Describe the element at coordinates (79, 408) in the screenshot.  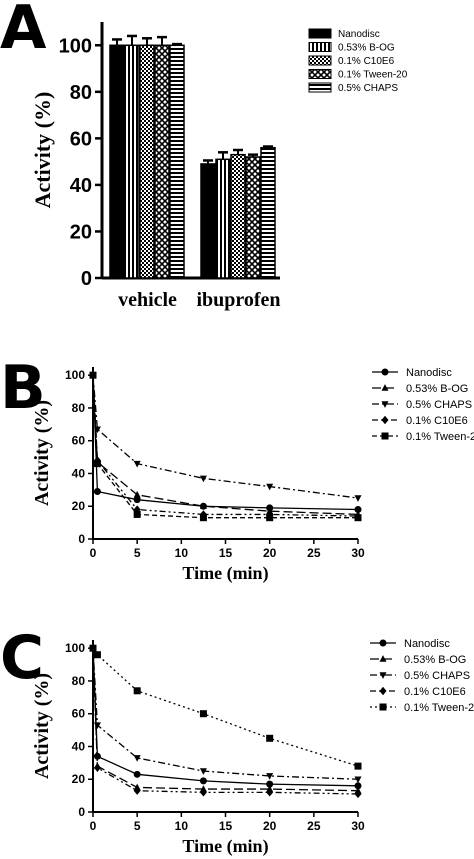
I see `y-tick-label: 80` at that location.